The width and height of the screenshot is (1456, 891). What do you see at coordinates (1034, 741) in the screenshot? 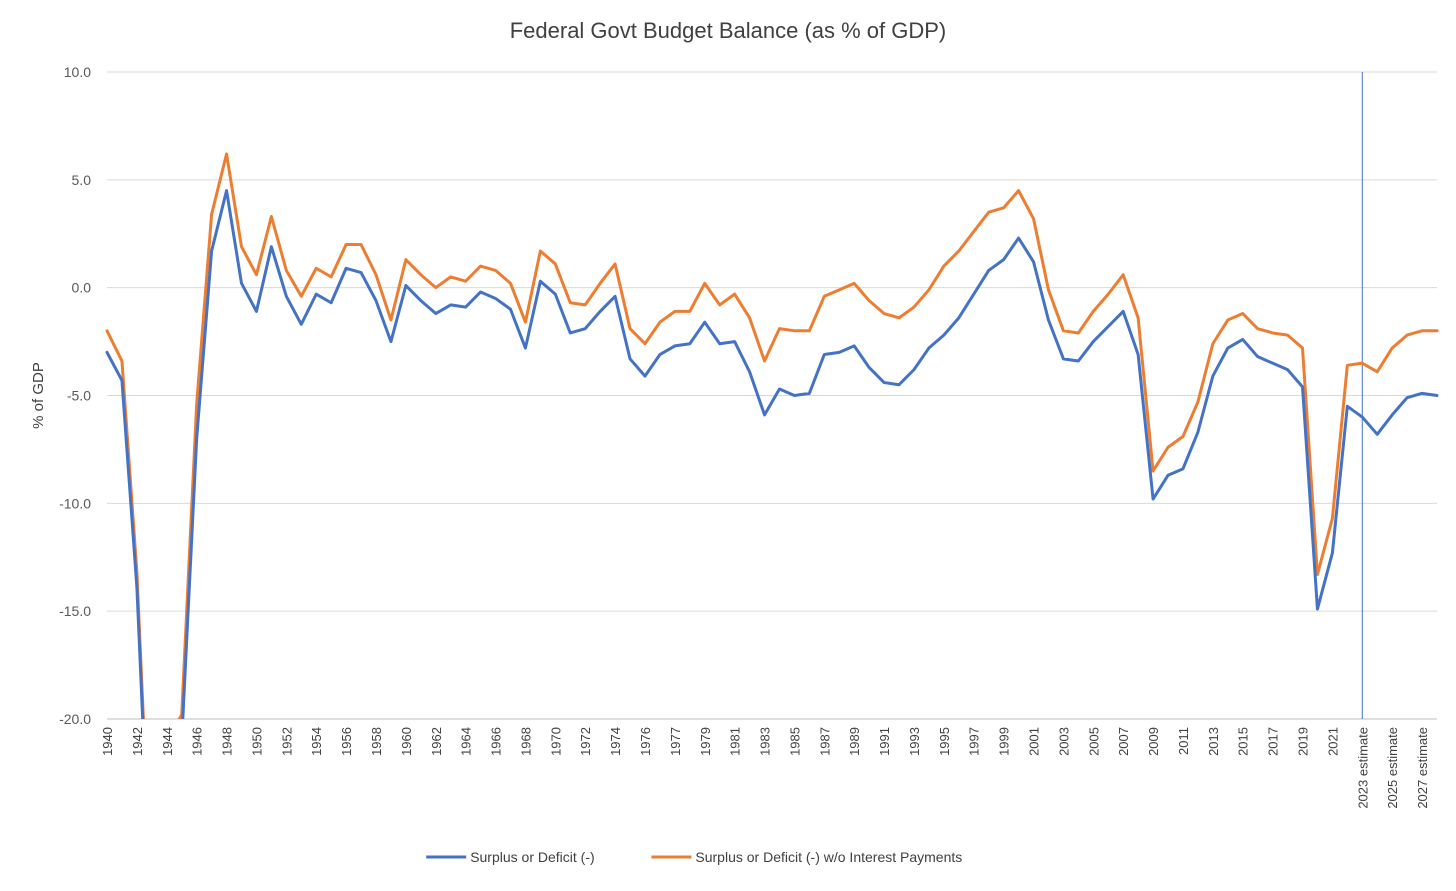
I see `x-tick-label: 2001` at bounding box center [1034, 741].